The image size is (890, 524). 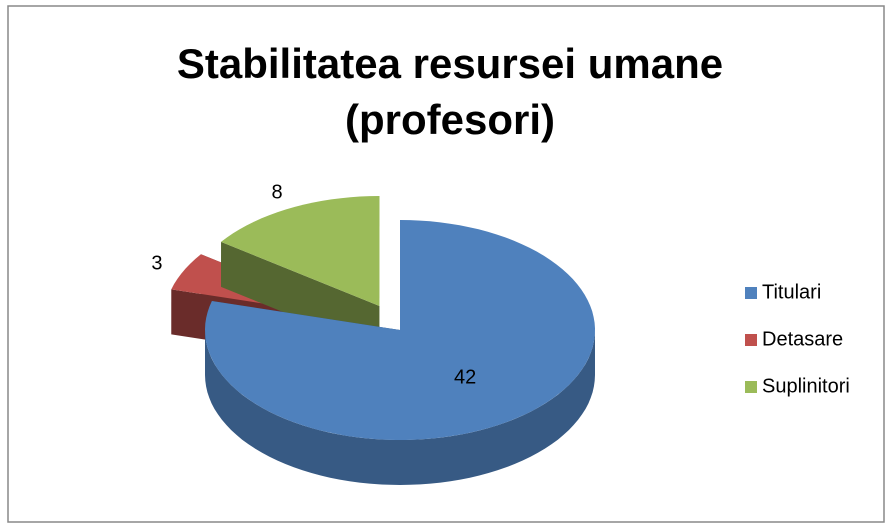 I want to click on chart-title: Stabilitatea resursei umane (profesori), so click(x=450, y=91).